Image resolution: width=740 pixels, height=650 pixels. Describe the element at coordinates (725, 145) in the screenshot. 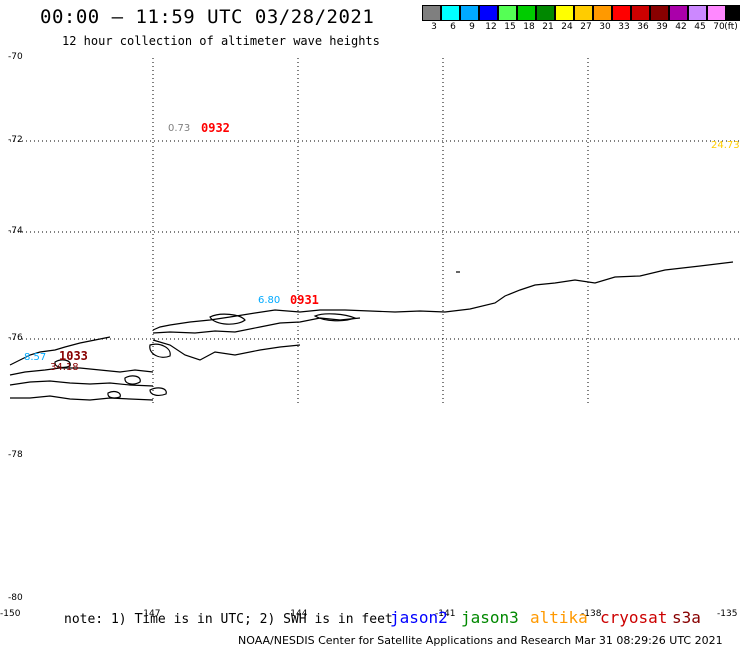

I see `wave-height-value: 24.73` at that location.